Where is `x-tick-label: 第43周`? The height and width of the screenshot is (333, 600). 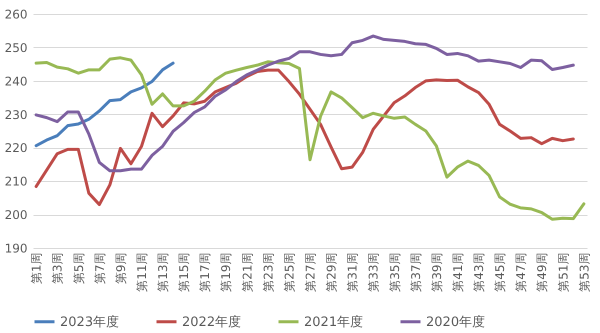
x-tick-label: 第43周 is located at coordinates (479, 272).